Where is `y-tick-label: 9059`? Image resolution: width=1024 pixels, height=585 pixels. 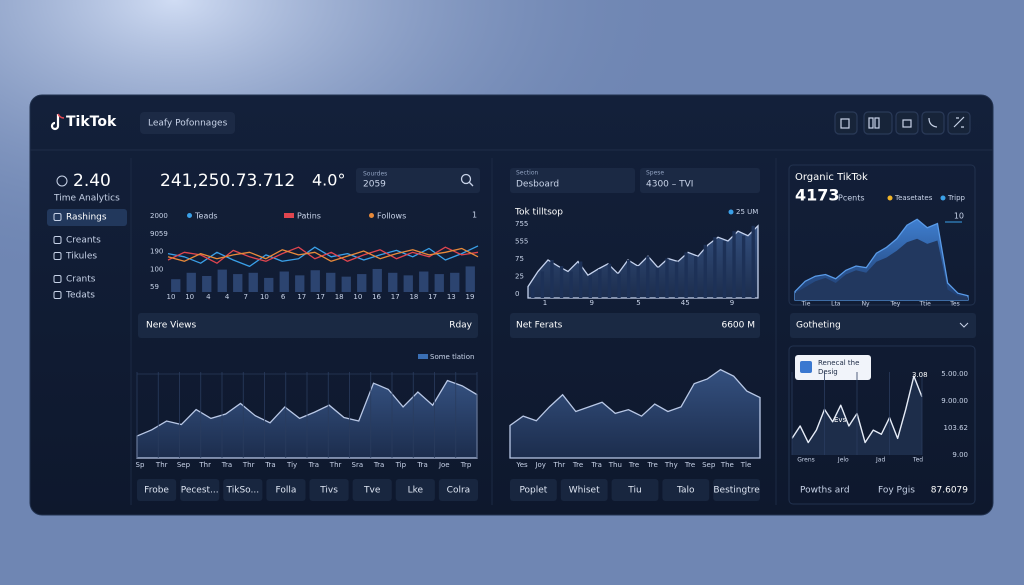 y-tick-label: 9059 is located at coordinates (159, 234).